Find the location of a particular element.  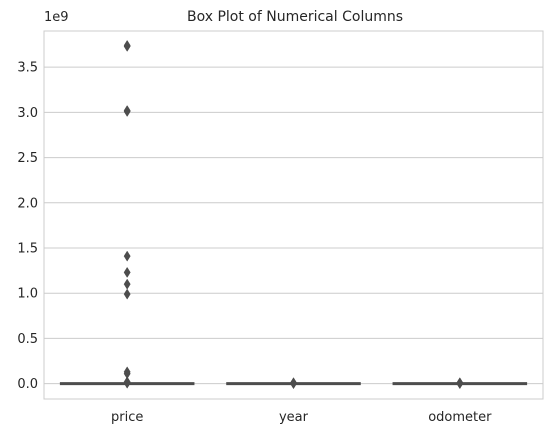

y-tick-label: 0.0 is located at coordinates (27, 384).